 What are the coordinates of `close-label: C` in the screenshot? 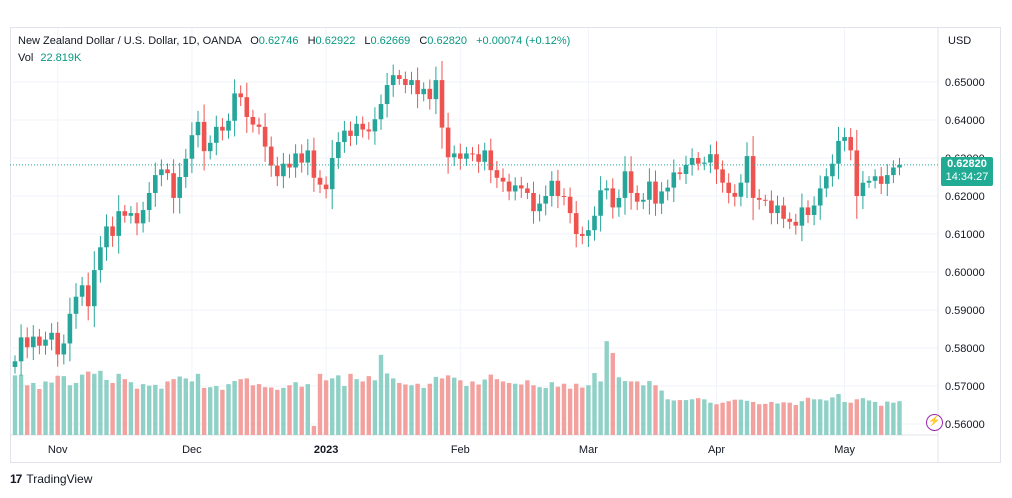 It's located at (423, 41).